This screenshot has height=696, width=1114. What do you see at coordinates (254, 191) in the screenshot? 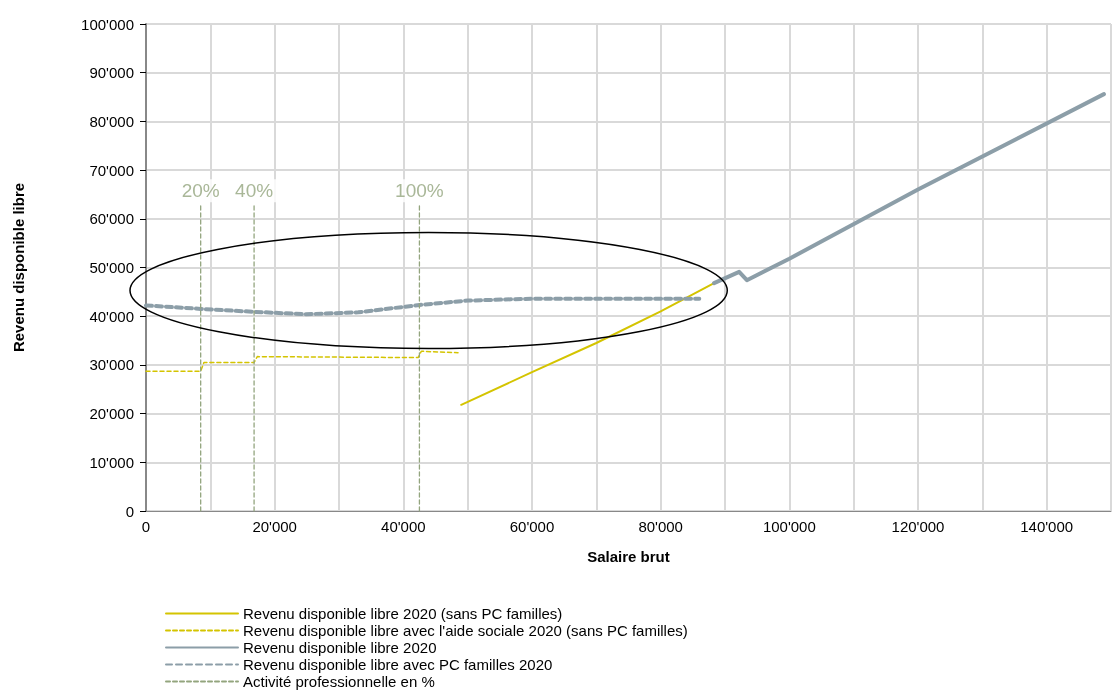
I see `annotation: 40%` at bounding box center [254, 191].